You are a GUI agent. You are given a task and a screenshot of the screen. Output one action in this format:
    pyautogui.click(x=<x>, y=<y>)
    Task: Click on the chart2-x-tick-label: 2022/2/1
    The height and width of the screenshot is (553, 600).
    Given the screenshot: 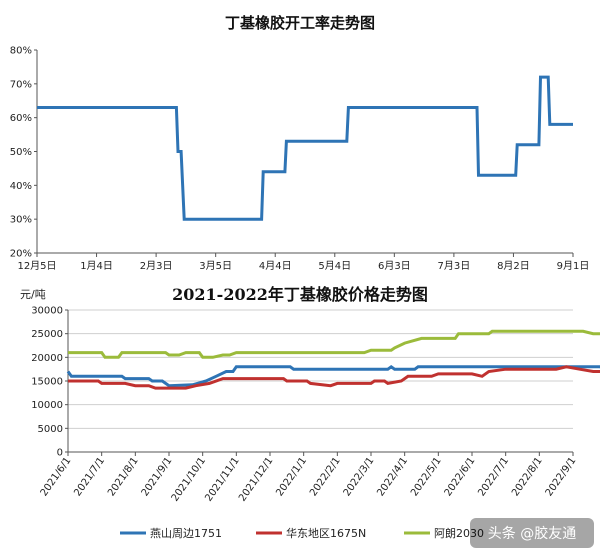 What is the action you would take?
    pyautogui.click(x=325, y=476)
    